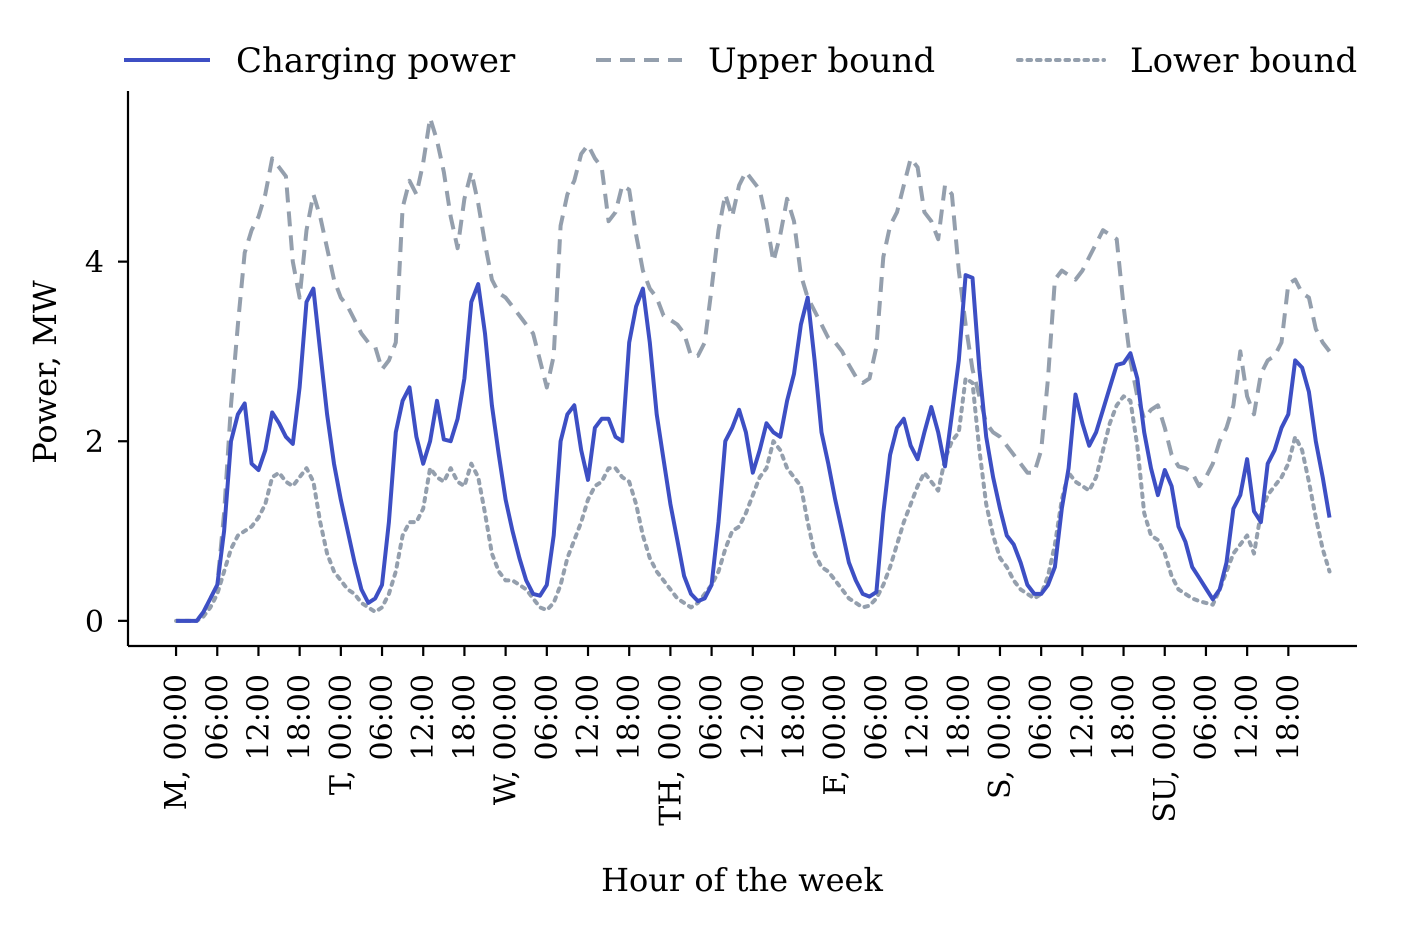 This screenshot has height=929, width=1403. What do you see at coordinates (1000, 736) in the screenshot?
I see `x-tick-label: S, 00:00` at bounding box center [1000, 736].